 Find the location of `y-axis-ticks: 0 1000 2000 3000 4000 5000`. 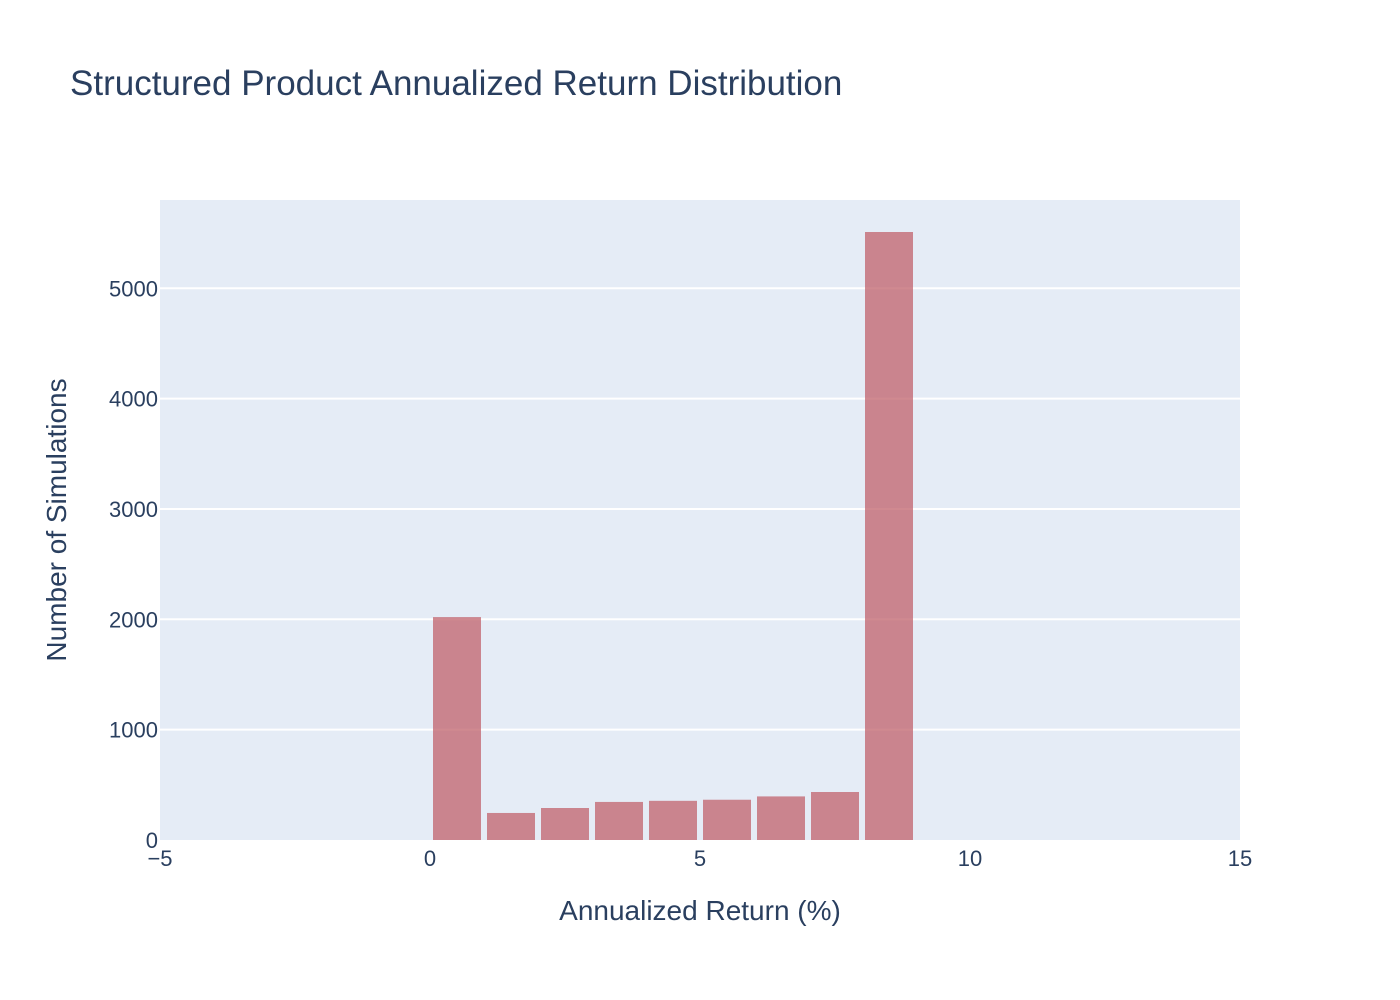

y-axis-ticks: 0 1000 2000 3000 4000 5000 is located at coordinates (133, 564).